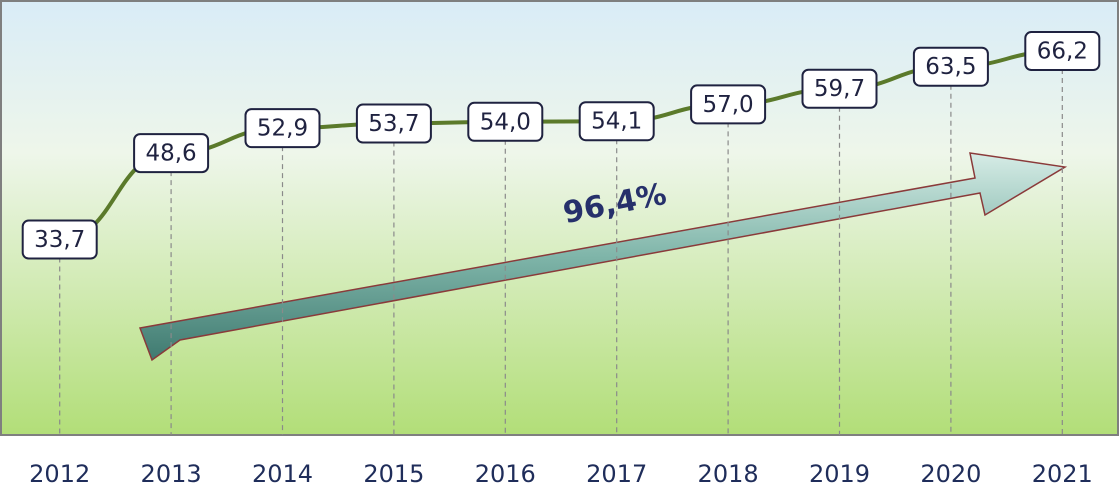 Image resolution: width=1120 pixels, height=494 pixels. What do you see at coordinates (1062, 474) in the screenshot?
I see `x-tick-label: 2021` at bounding box center [1062, 474].